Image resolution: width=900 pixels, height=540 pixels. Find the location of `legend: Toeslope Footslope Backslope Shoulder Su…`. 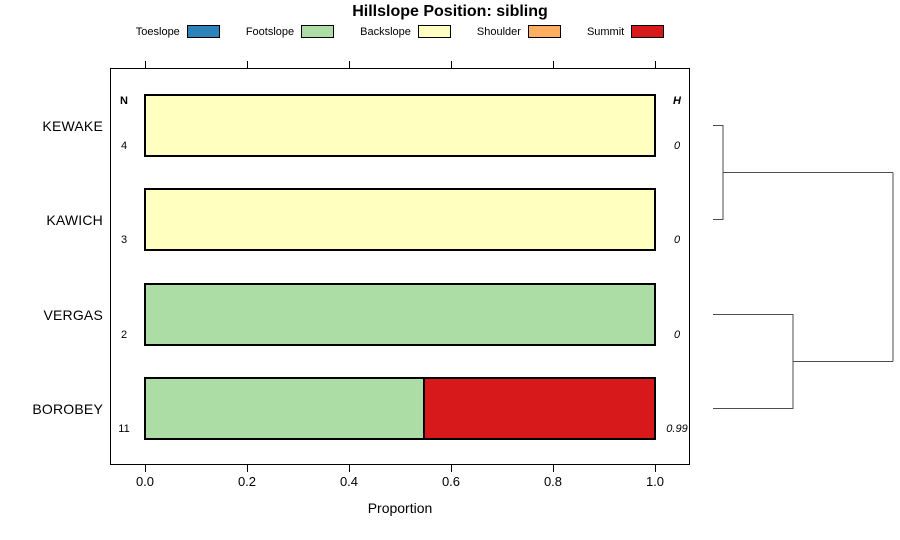

legend: Toeslope Footslope Backslope Shoulder Su… is located at coordinates (400, 31).